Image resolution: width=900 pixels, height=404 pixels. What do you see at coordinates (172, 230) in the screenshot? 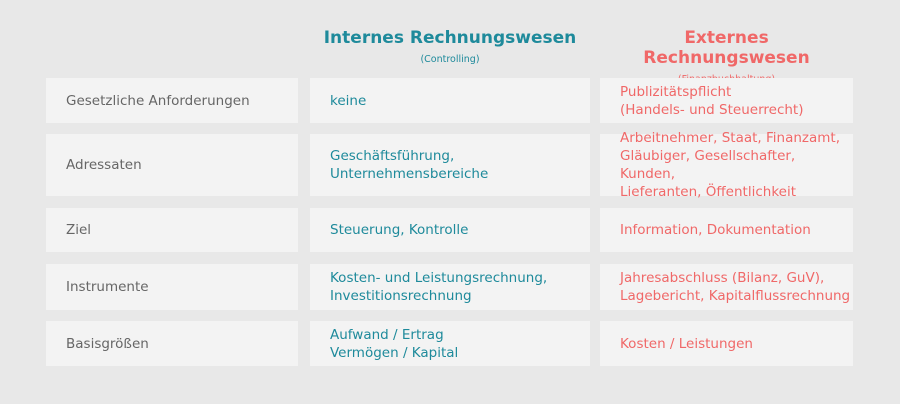
I see `row-label: Ziel` at bounding box center [172, 230].